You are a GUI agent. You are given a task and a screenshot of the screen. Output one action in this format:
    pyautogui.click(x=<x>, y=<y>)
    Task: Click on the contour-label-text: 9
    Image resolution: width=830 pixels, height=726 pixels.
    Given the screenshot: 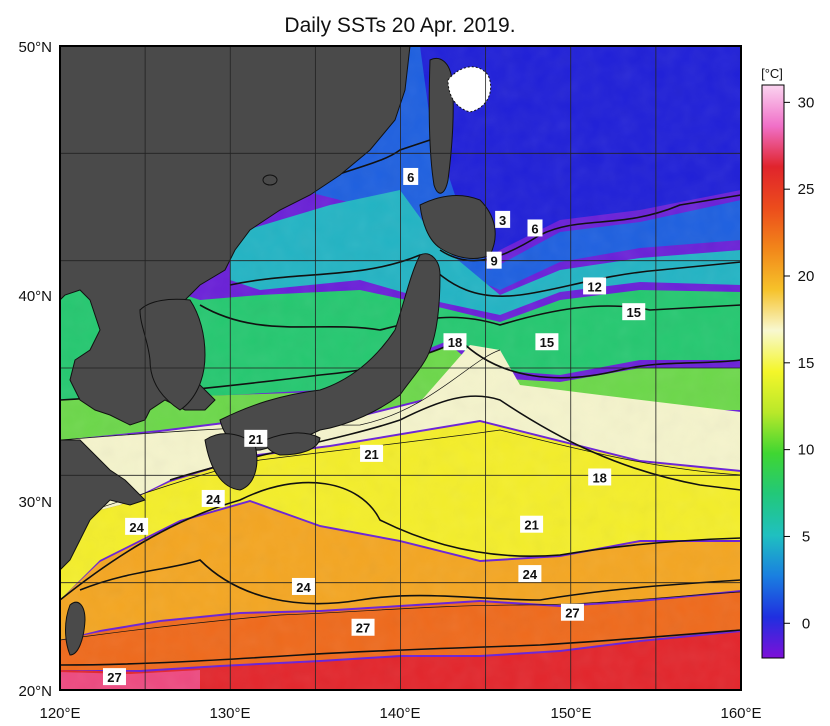 What is the action you would take?
    pyautogui.click(x=494, y=261)
    